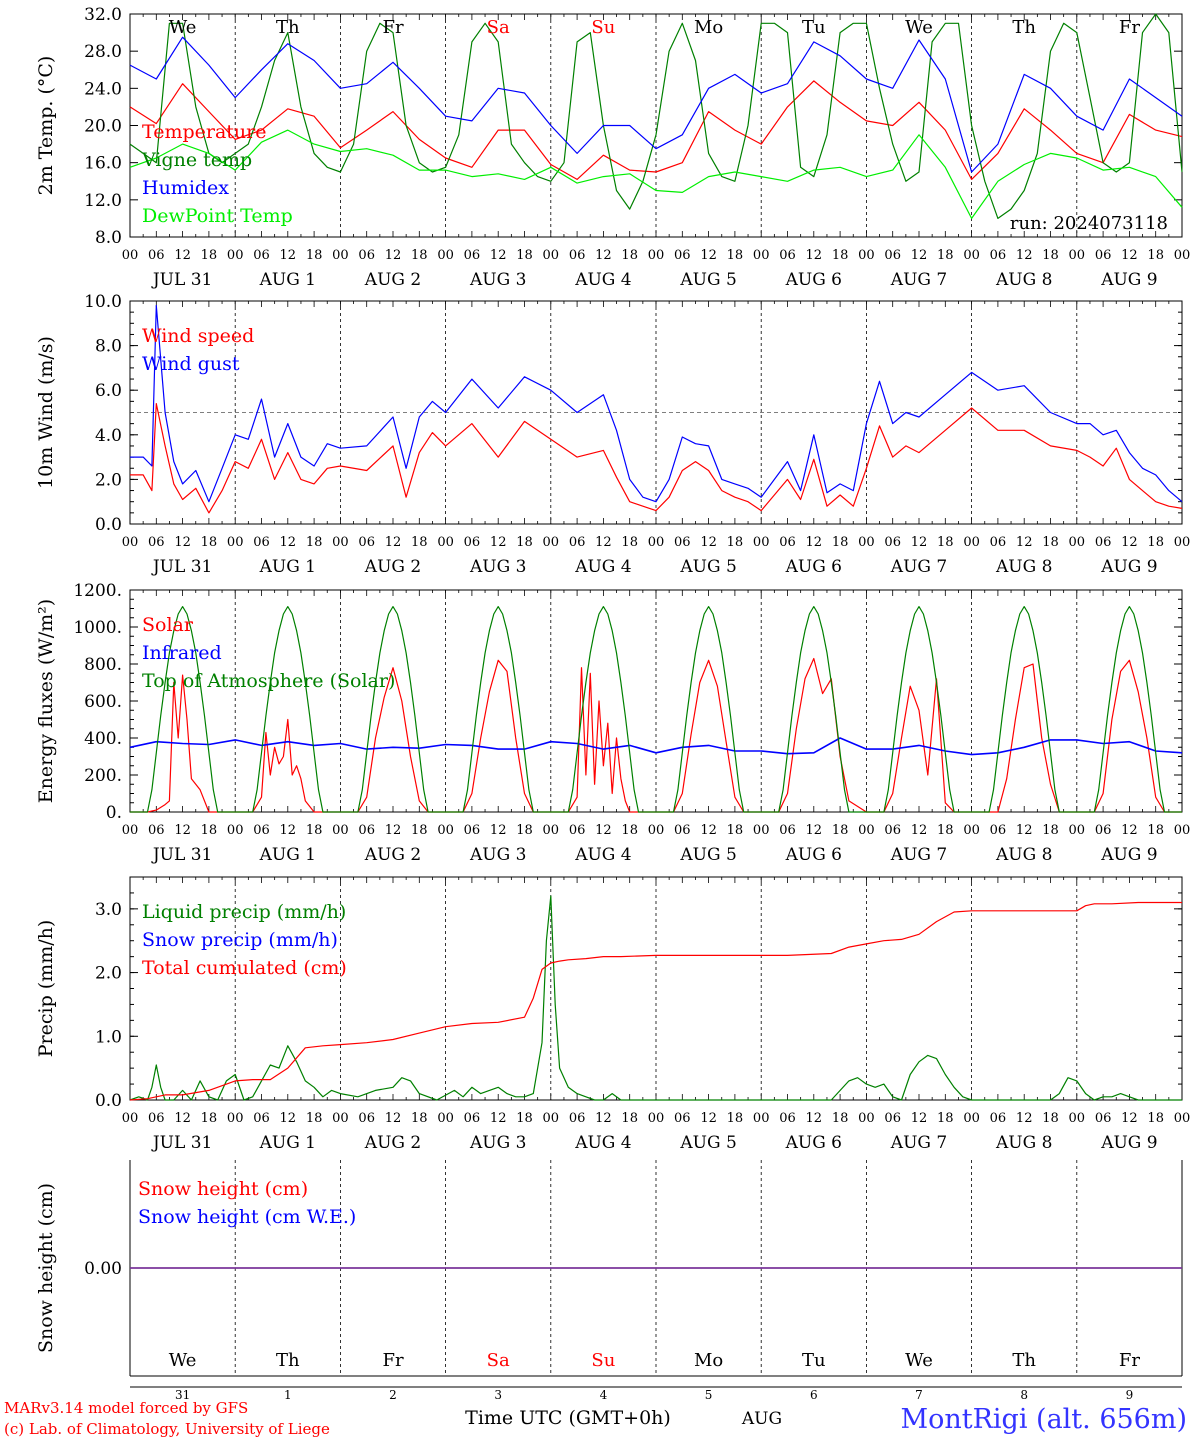 This screenshot has height=1440, width=1194. I want to click on y-tick-label: 8.0, so click(108, 347).